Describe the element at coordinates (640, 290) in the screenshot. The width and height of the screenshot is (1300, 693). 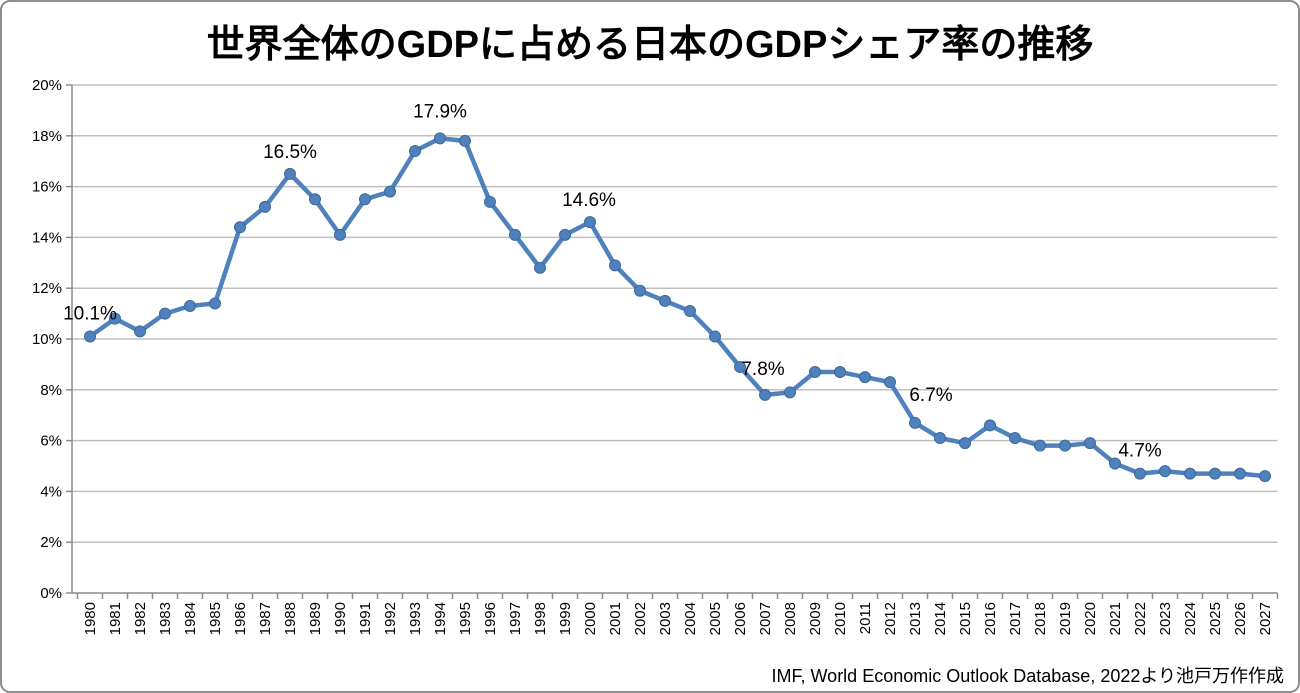
I see `data-point-2002` at that location.